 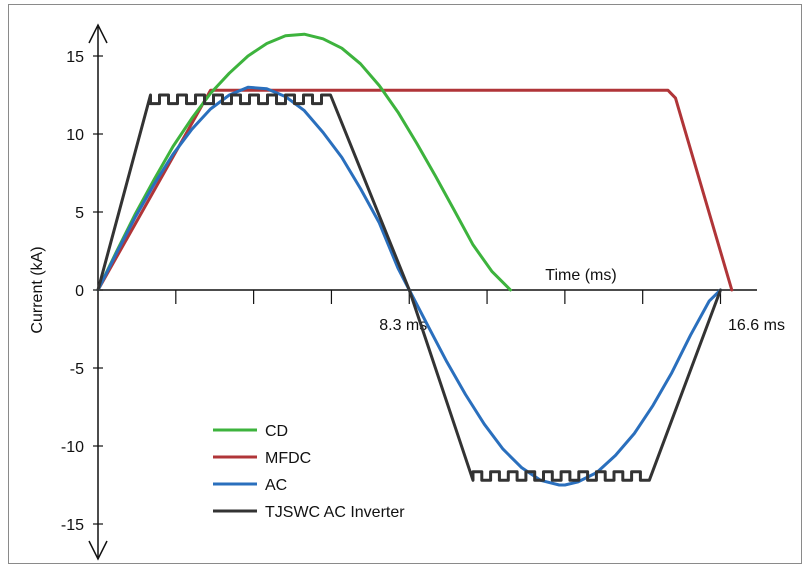 I want to click on y-tick-label: -5, so click(x=77, y=369).